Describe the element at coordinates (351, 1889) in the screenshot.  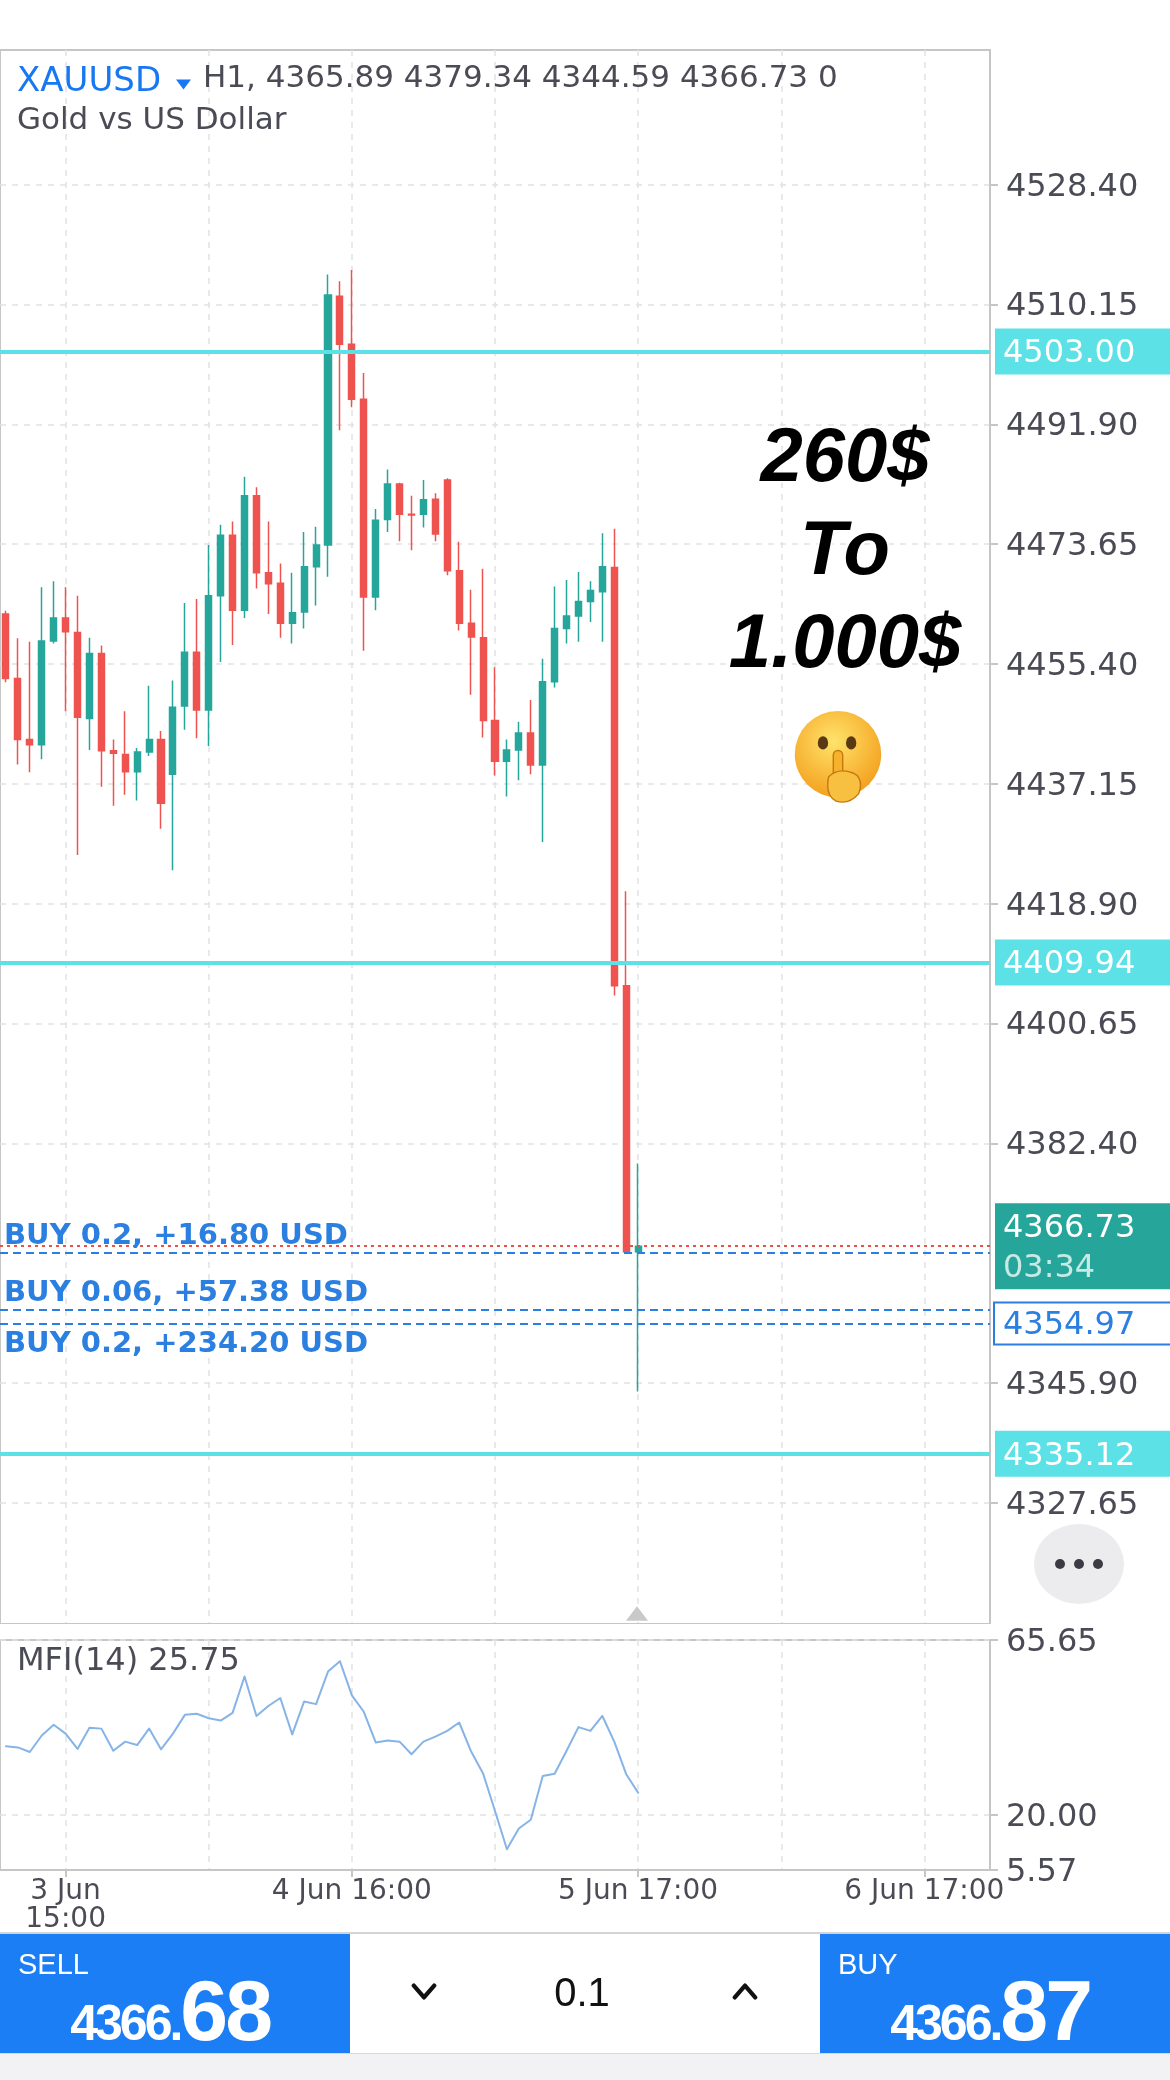
I see `x-tick-label: 4 Jun 16:00` at that location.